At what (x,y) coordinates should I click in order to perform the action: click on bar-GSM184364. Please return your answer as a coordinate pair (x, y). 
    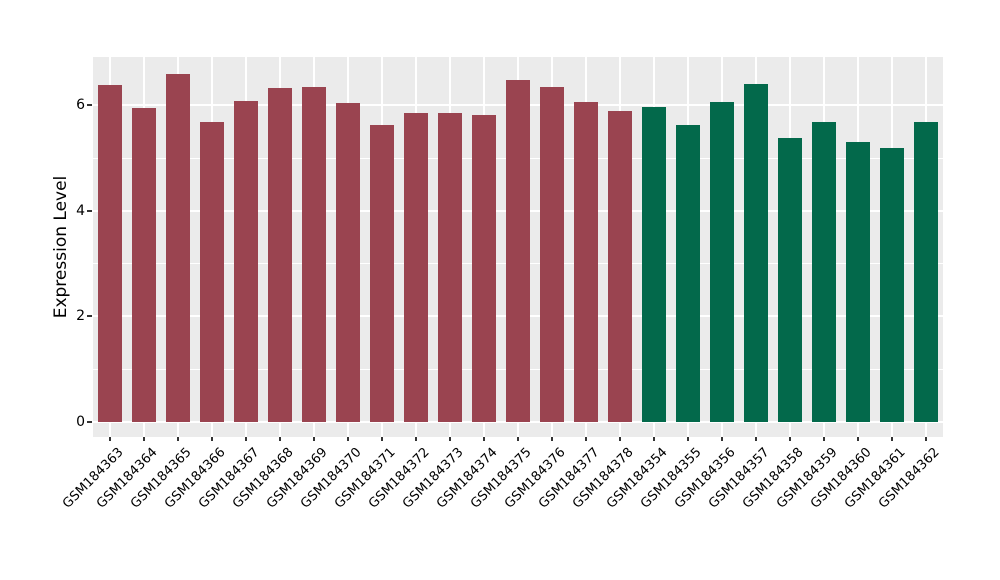
    Looking at the image, I should click on (144, 265).